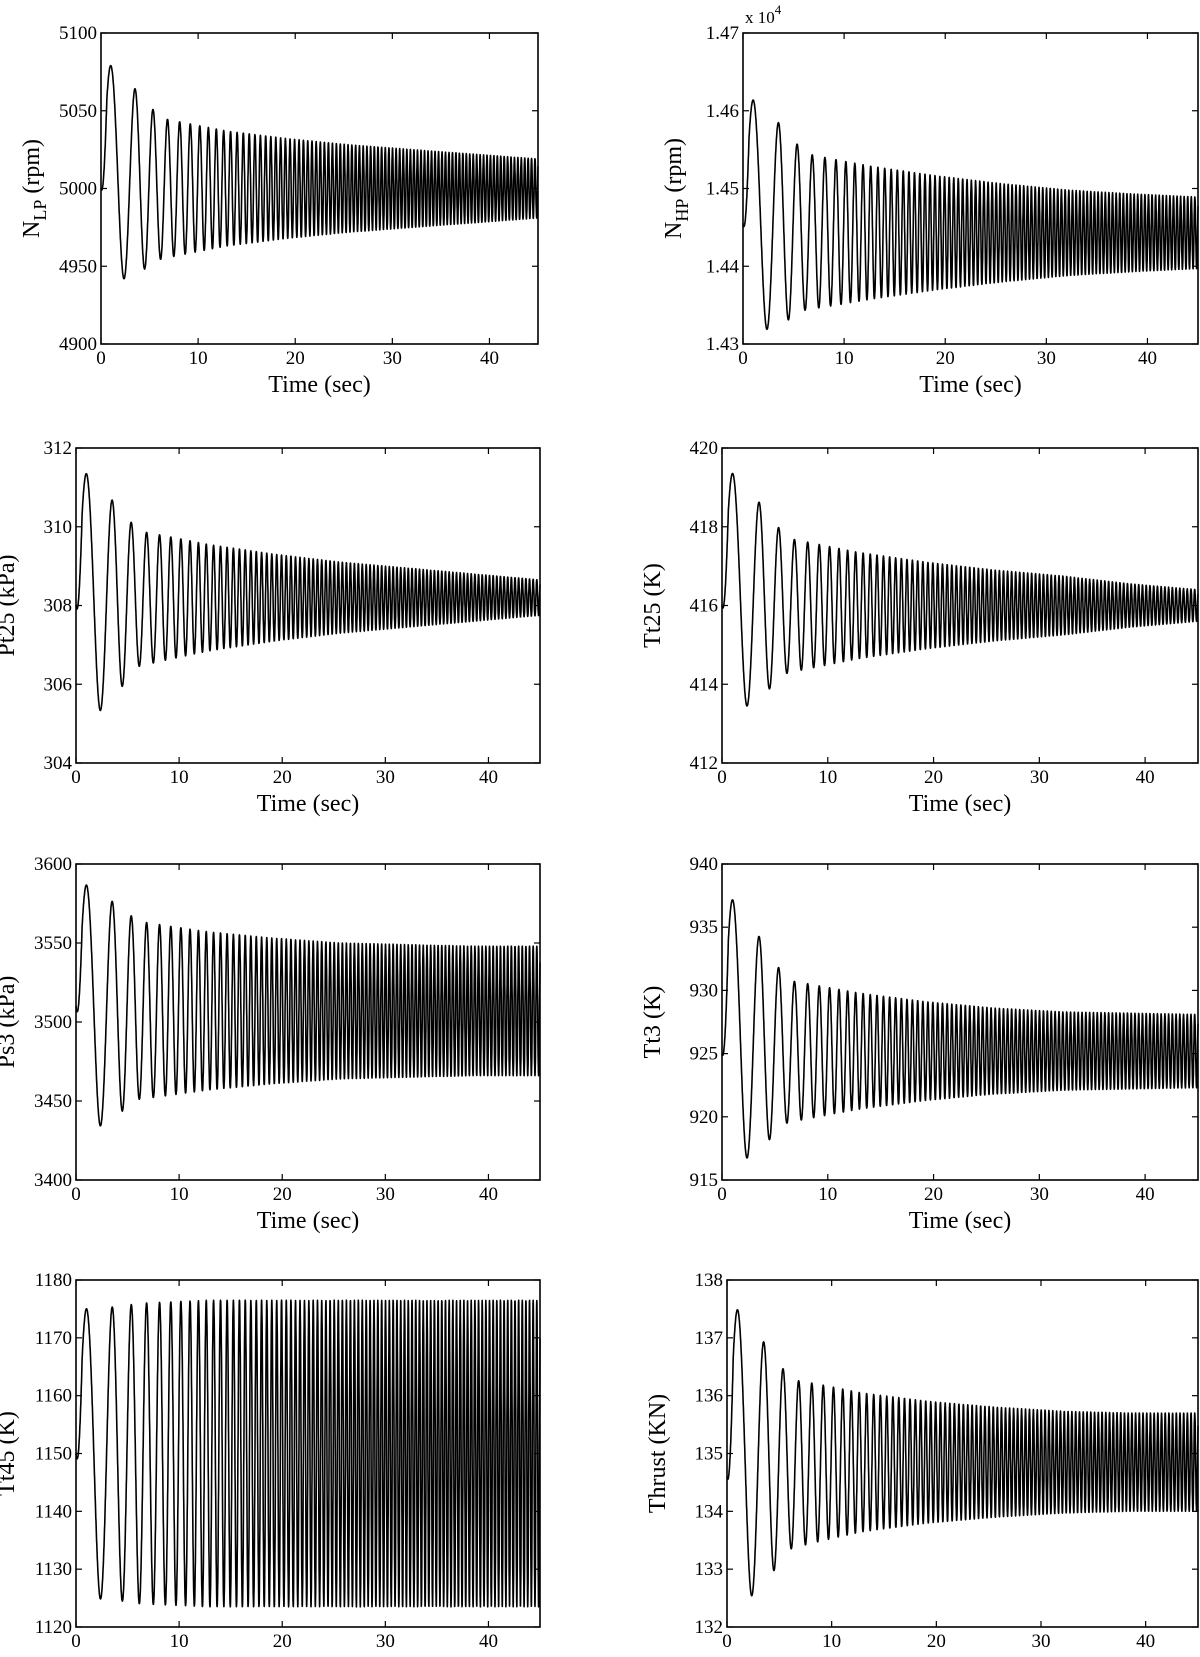 The height and width of the screenshot is (1657, 1200). What do you see at coordinates (704, 527) in the screenshot?
I see `y-tick-label: 418` at bounding box center [704, 527].